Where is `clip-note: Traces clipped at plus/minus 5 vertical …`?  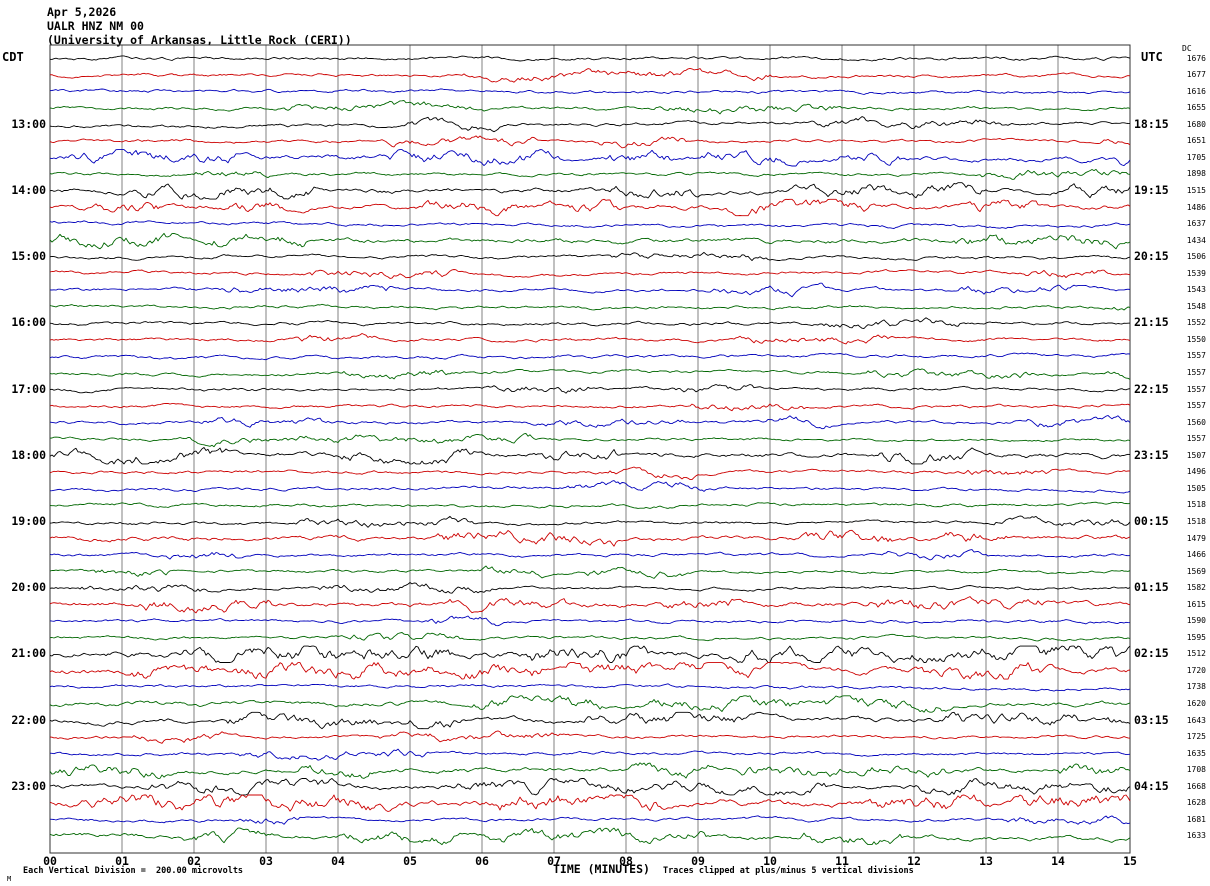 clip-note: Traces clipped at plus/minus 5 vertical … is located at coordinates (788, 871).